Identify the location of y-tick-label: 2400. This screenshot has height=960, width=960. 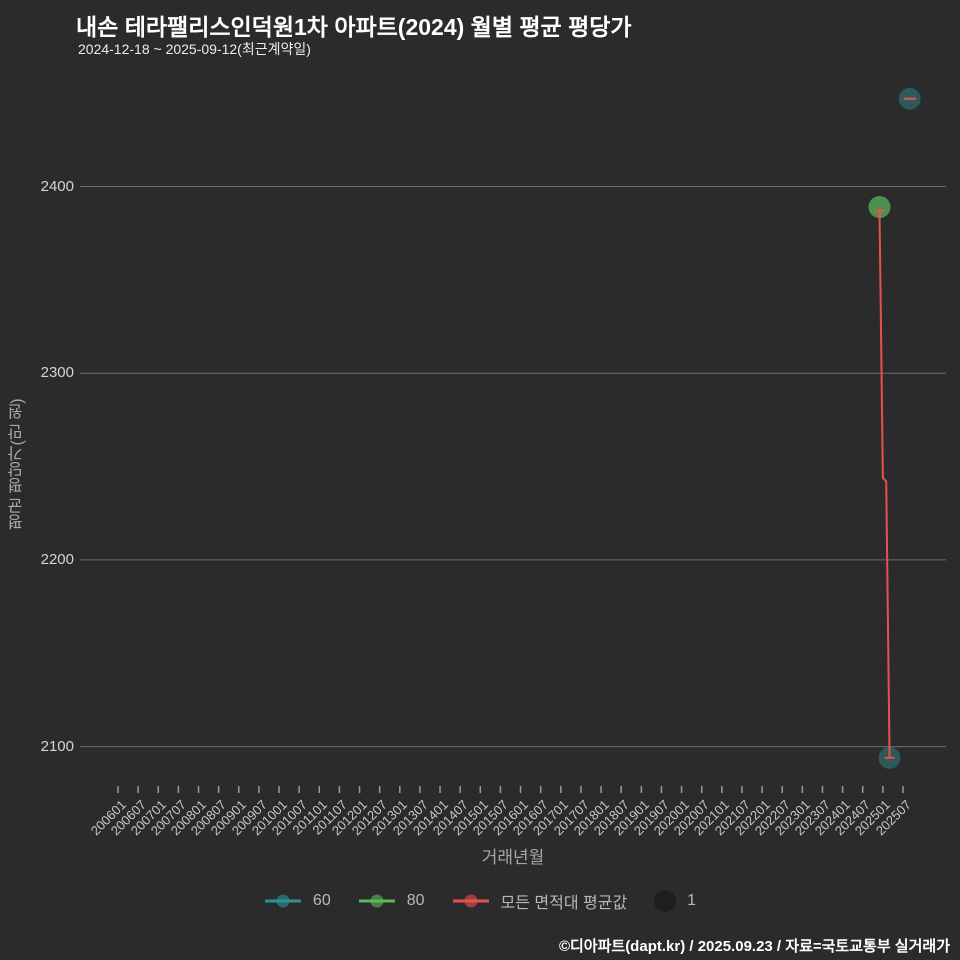
(57, 186).